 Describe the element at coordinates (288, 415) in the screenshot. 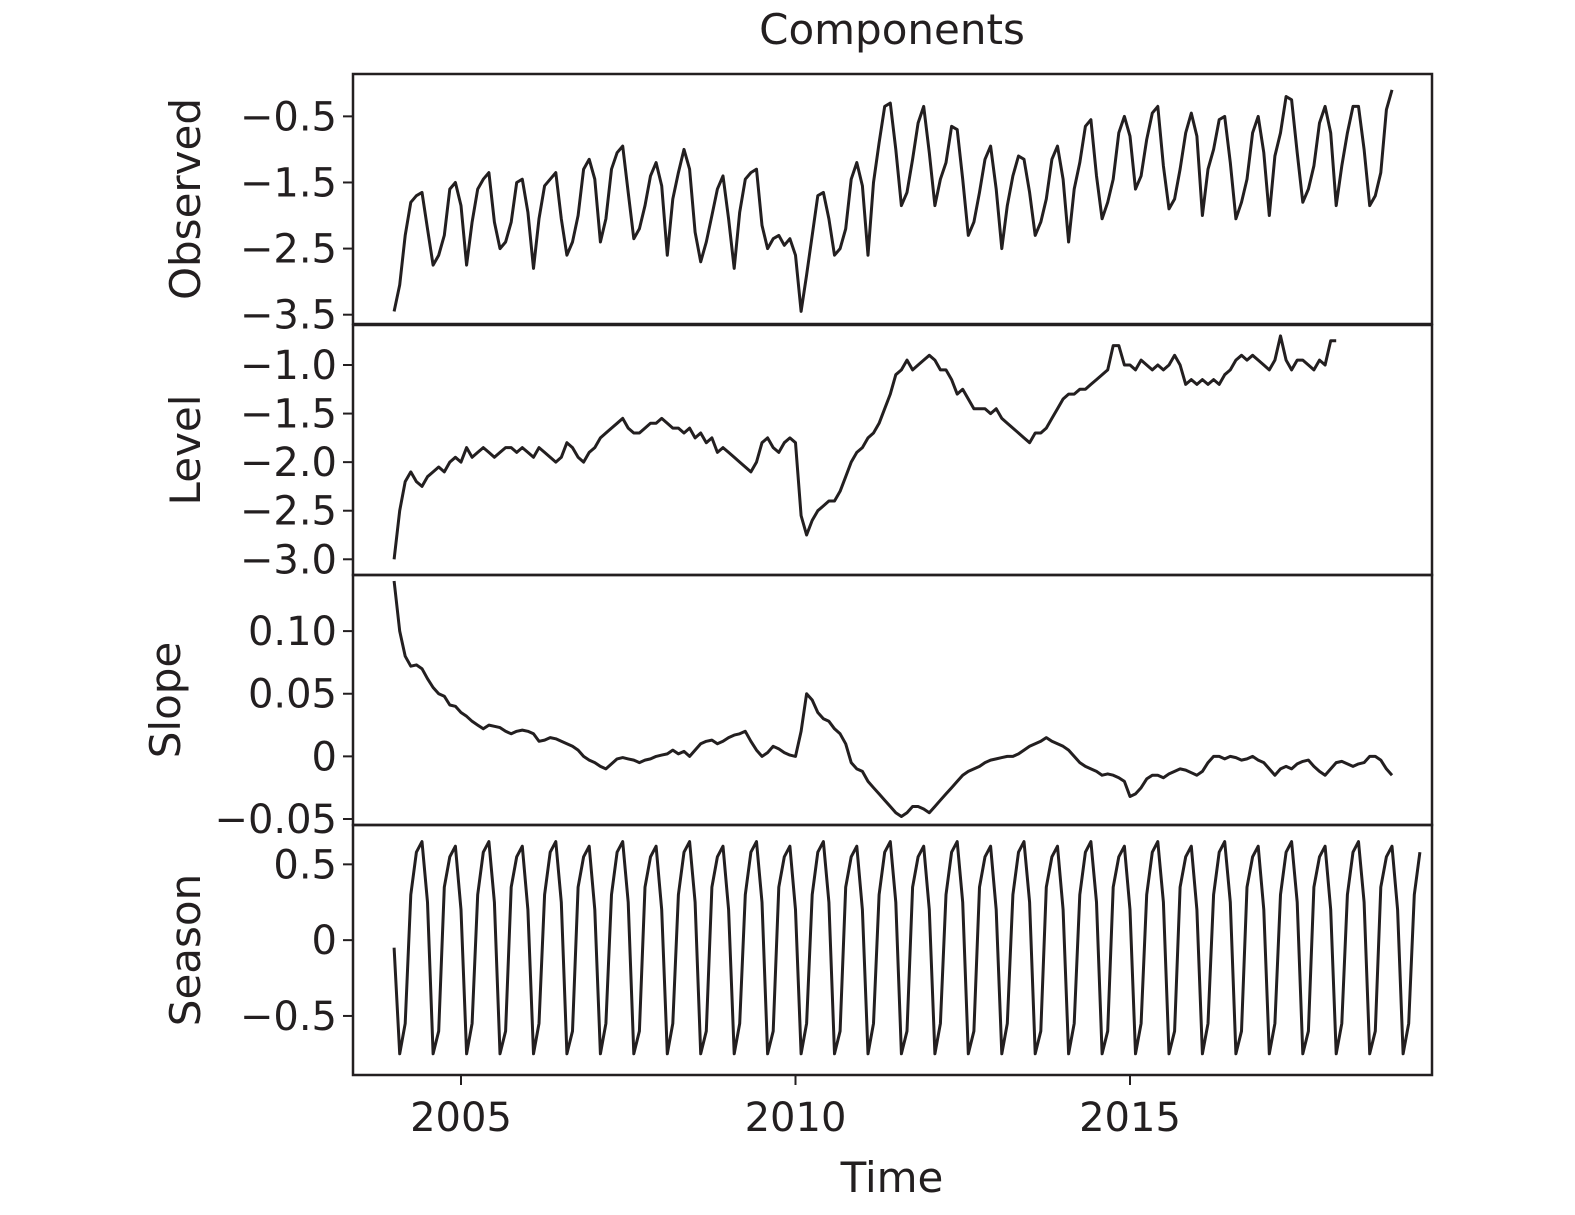

I see `y-tick-label-level: −1.5` at that location.